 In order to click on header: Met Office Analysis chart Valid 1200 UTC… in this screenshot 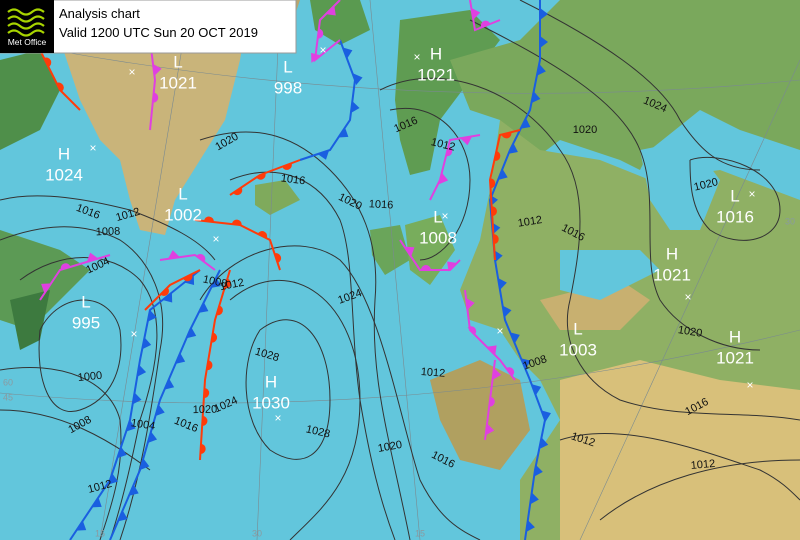, I will do `click(148, 27)`.